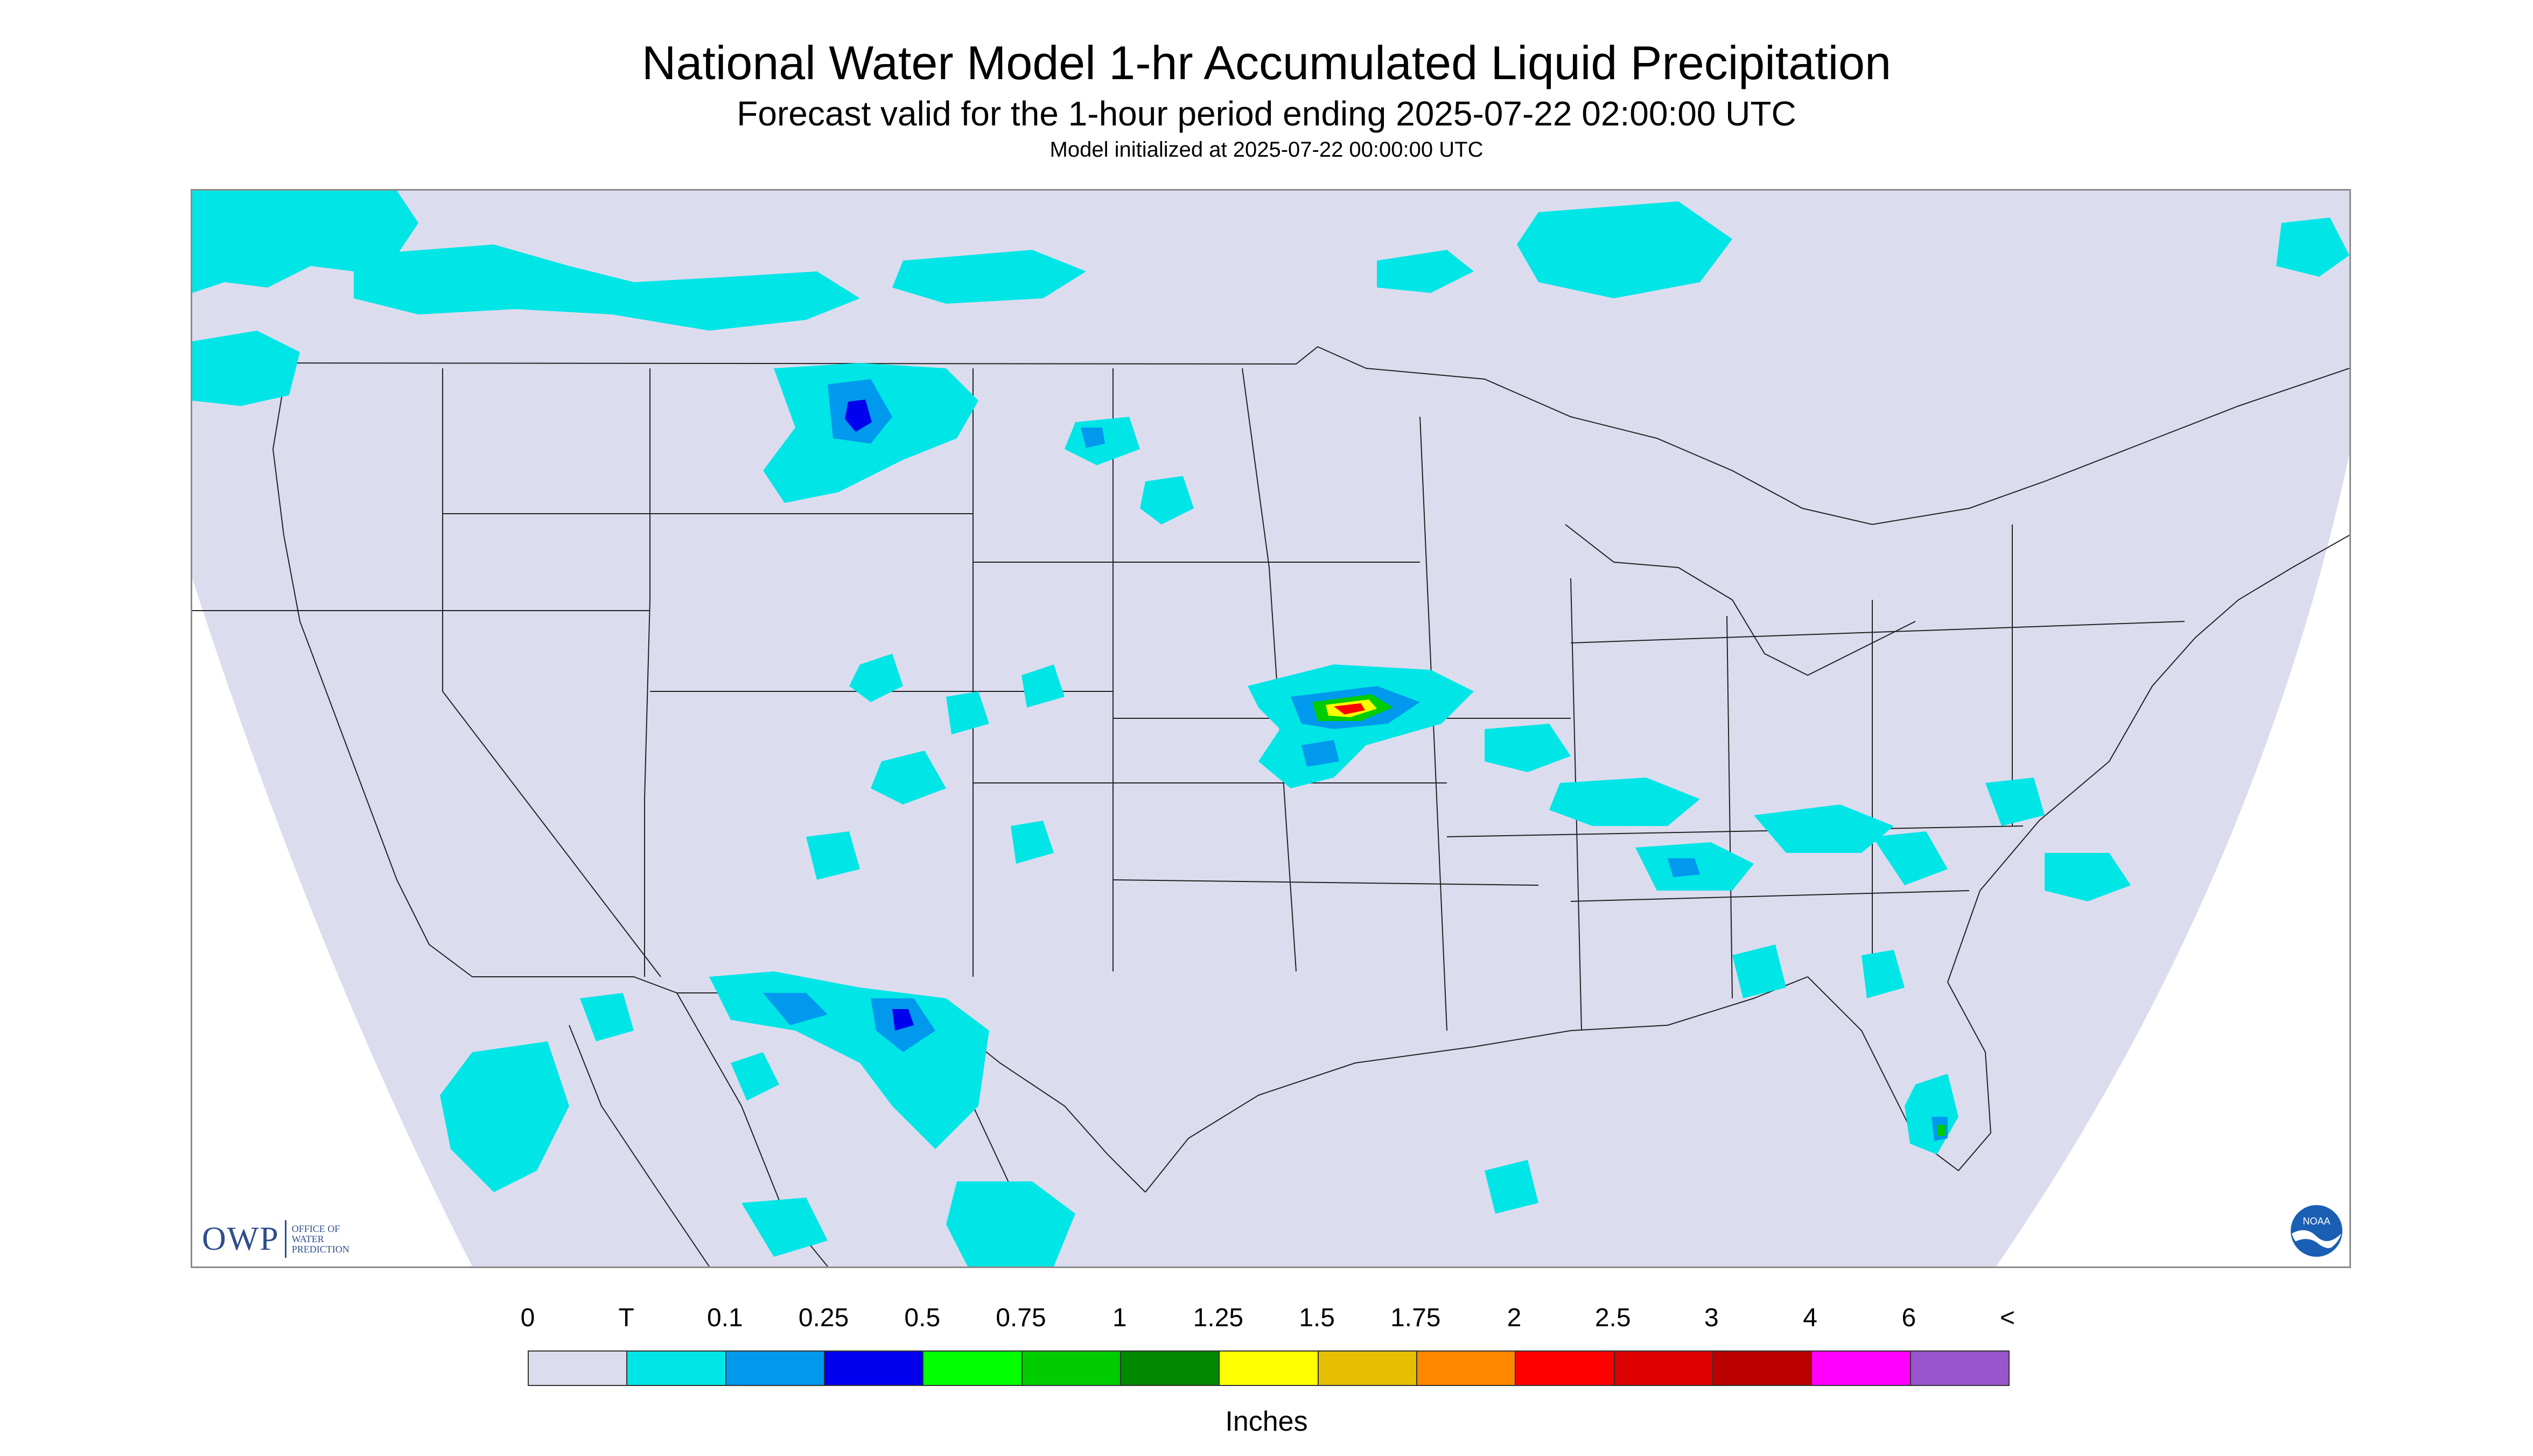 This screenshot has height=1456, width=2533. I want to click on legend-label: 0.1, so click(725, 1318).